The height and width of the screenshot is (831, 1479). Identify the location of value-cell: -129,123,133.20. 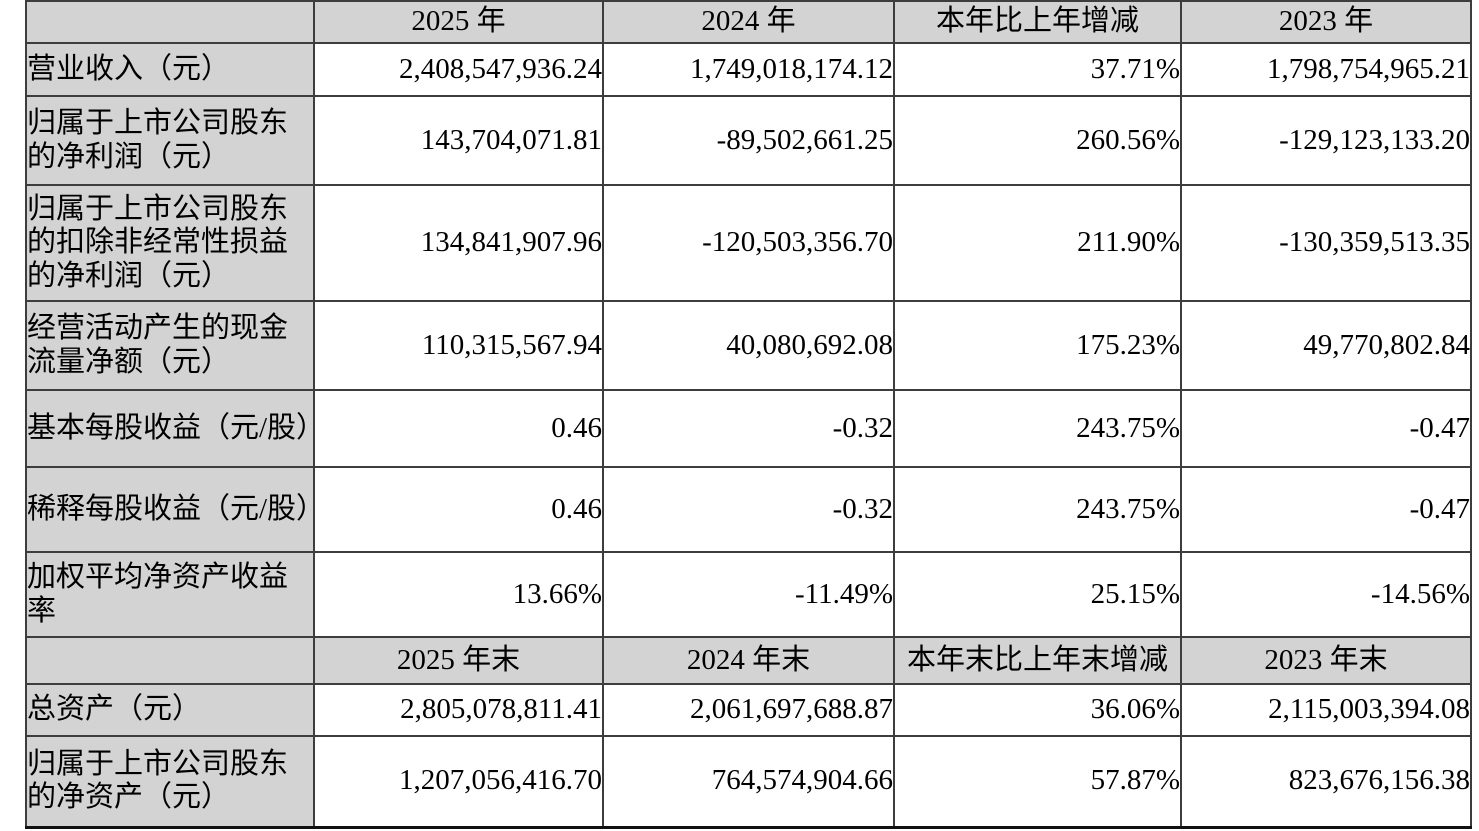
(1326, 140).